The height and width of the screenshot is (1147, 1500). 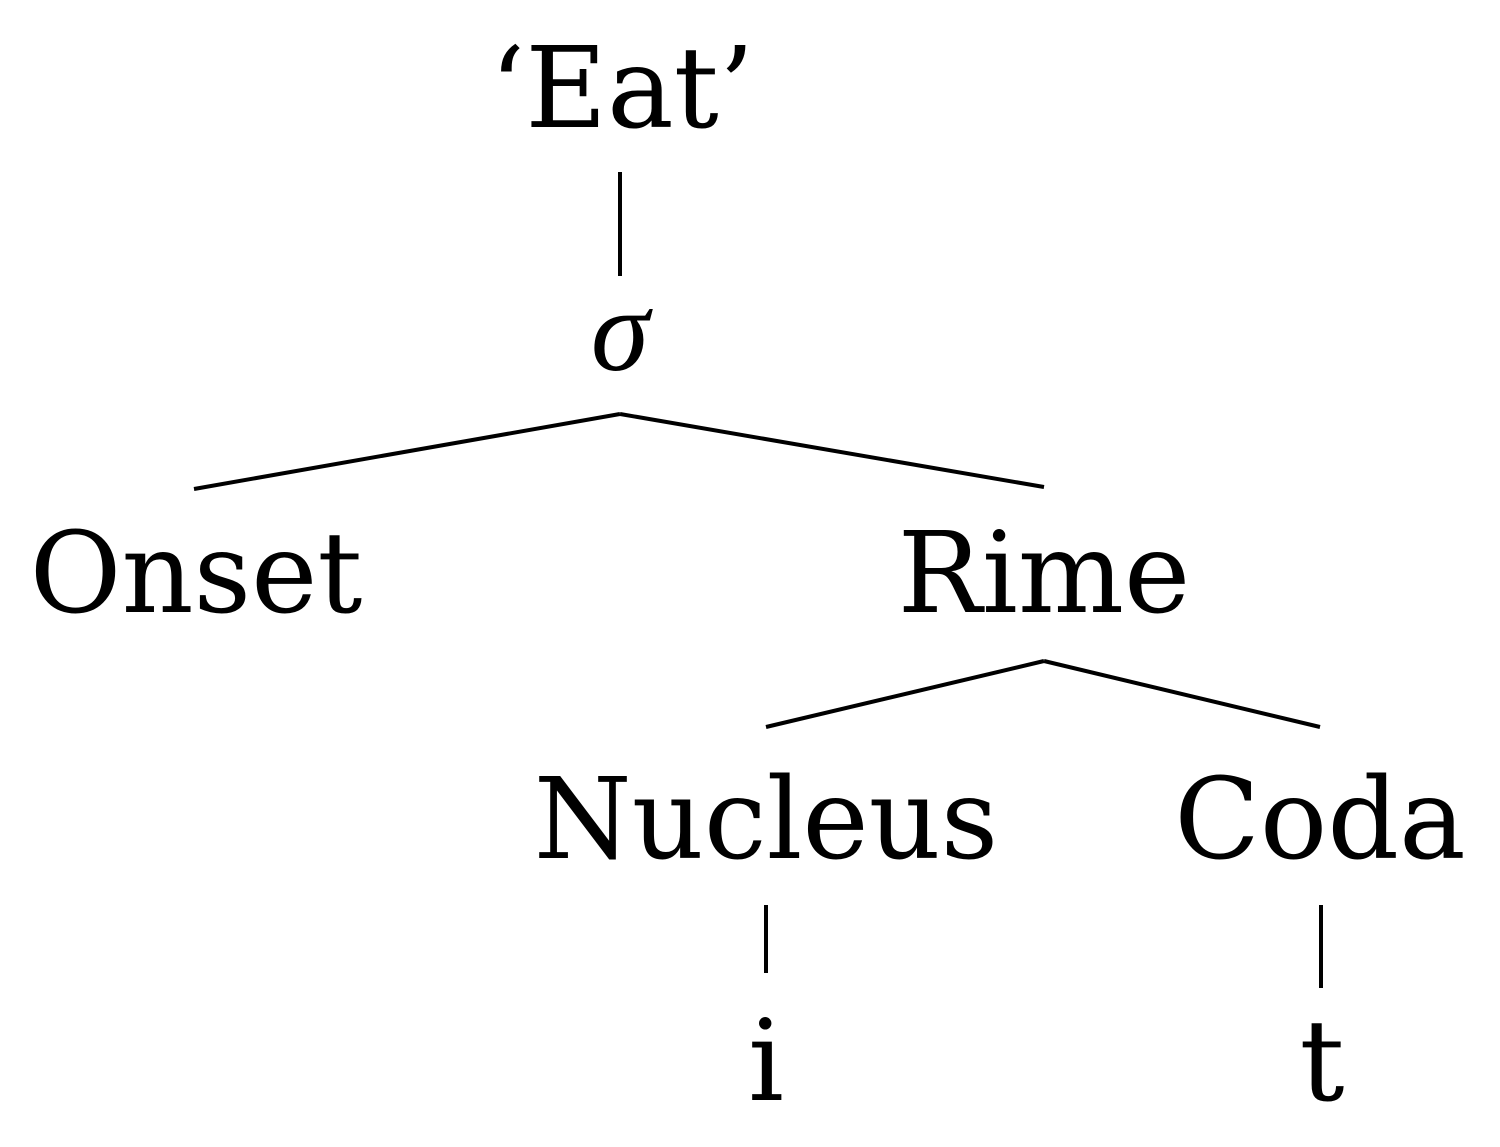 What do you see at coordinates (766, 820) in the screenshot?
I see `node-nucleus: Nucleus` at bounding box center [766, 820].